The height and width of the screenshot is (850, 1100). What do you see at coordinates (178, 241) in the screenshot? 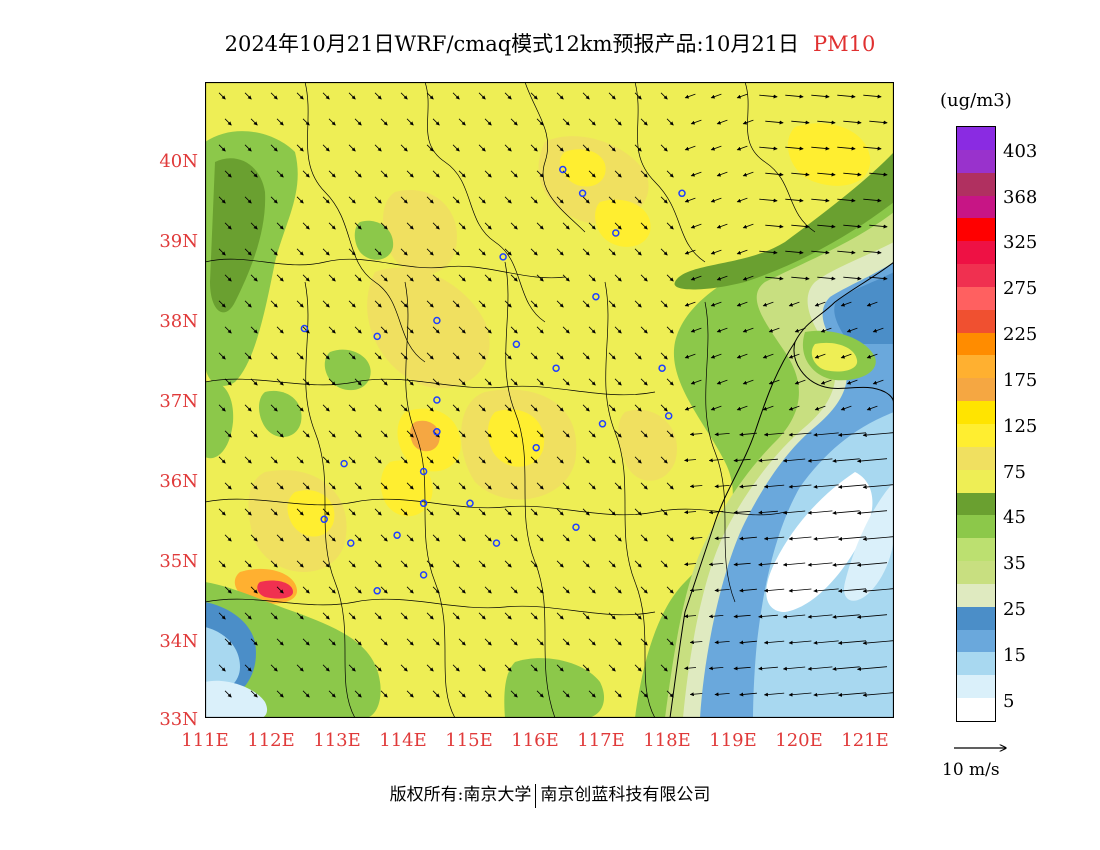
I see `lat-label-39: 39N` at bounding box center [178, 241].